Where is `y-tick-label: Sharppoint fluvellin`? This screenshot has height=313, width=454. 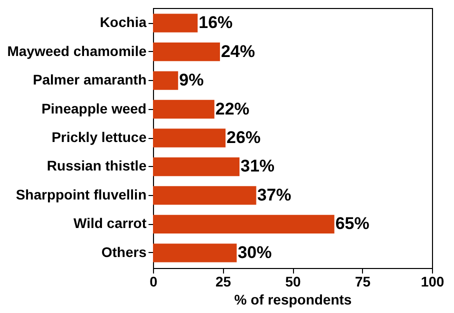 y-tick-label: Sharppoint fluvellin is located at coordinates (81, 194).